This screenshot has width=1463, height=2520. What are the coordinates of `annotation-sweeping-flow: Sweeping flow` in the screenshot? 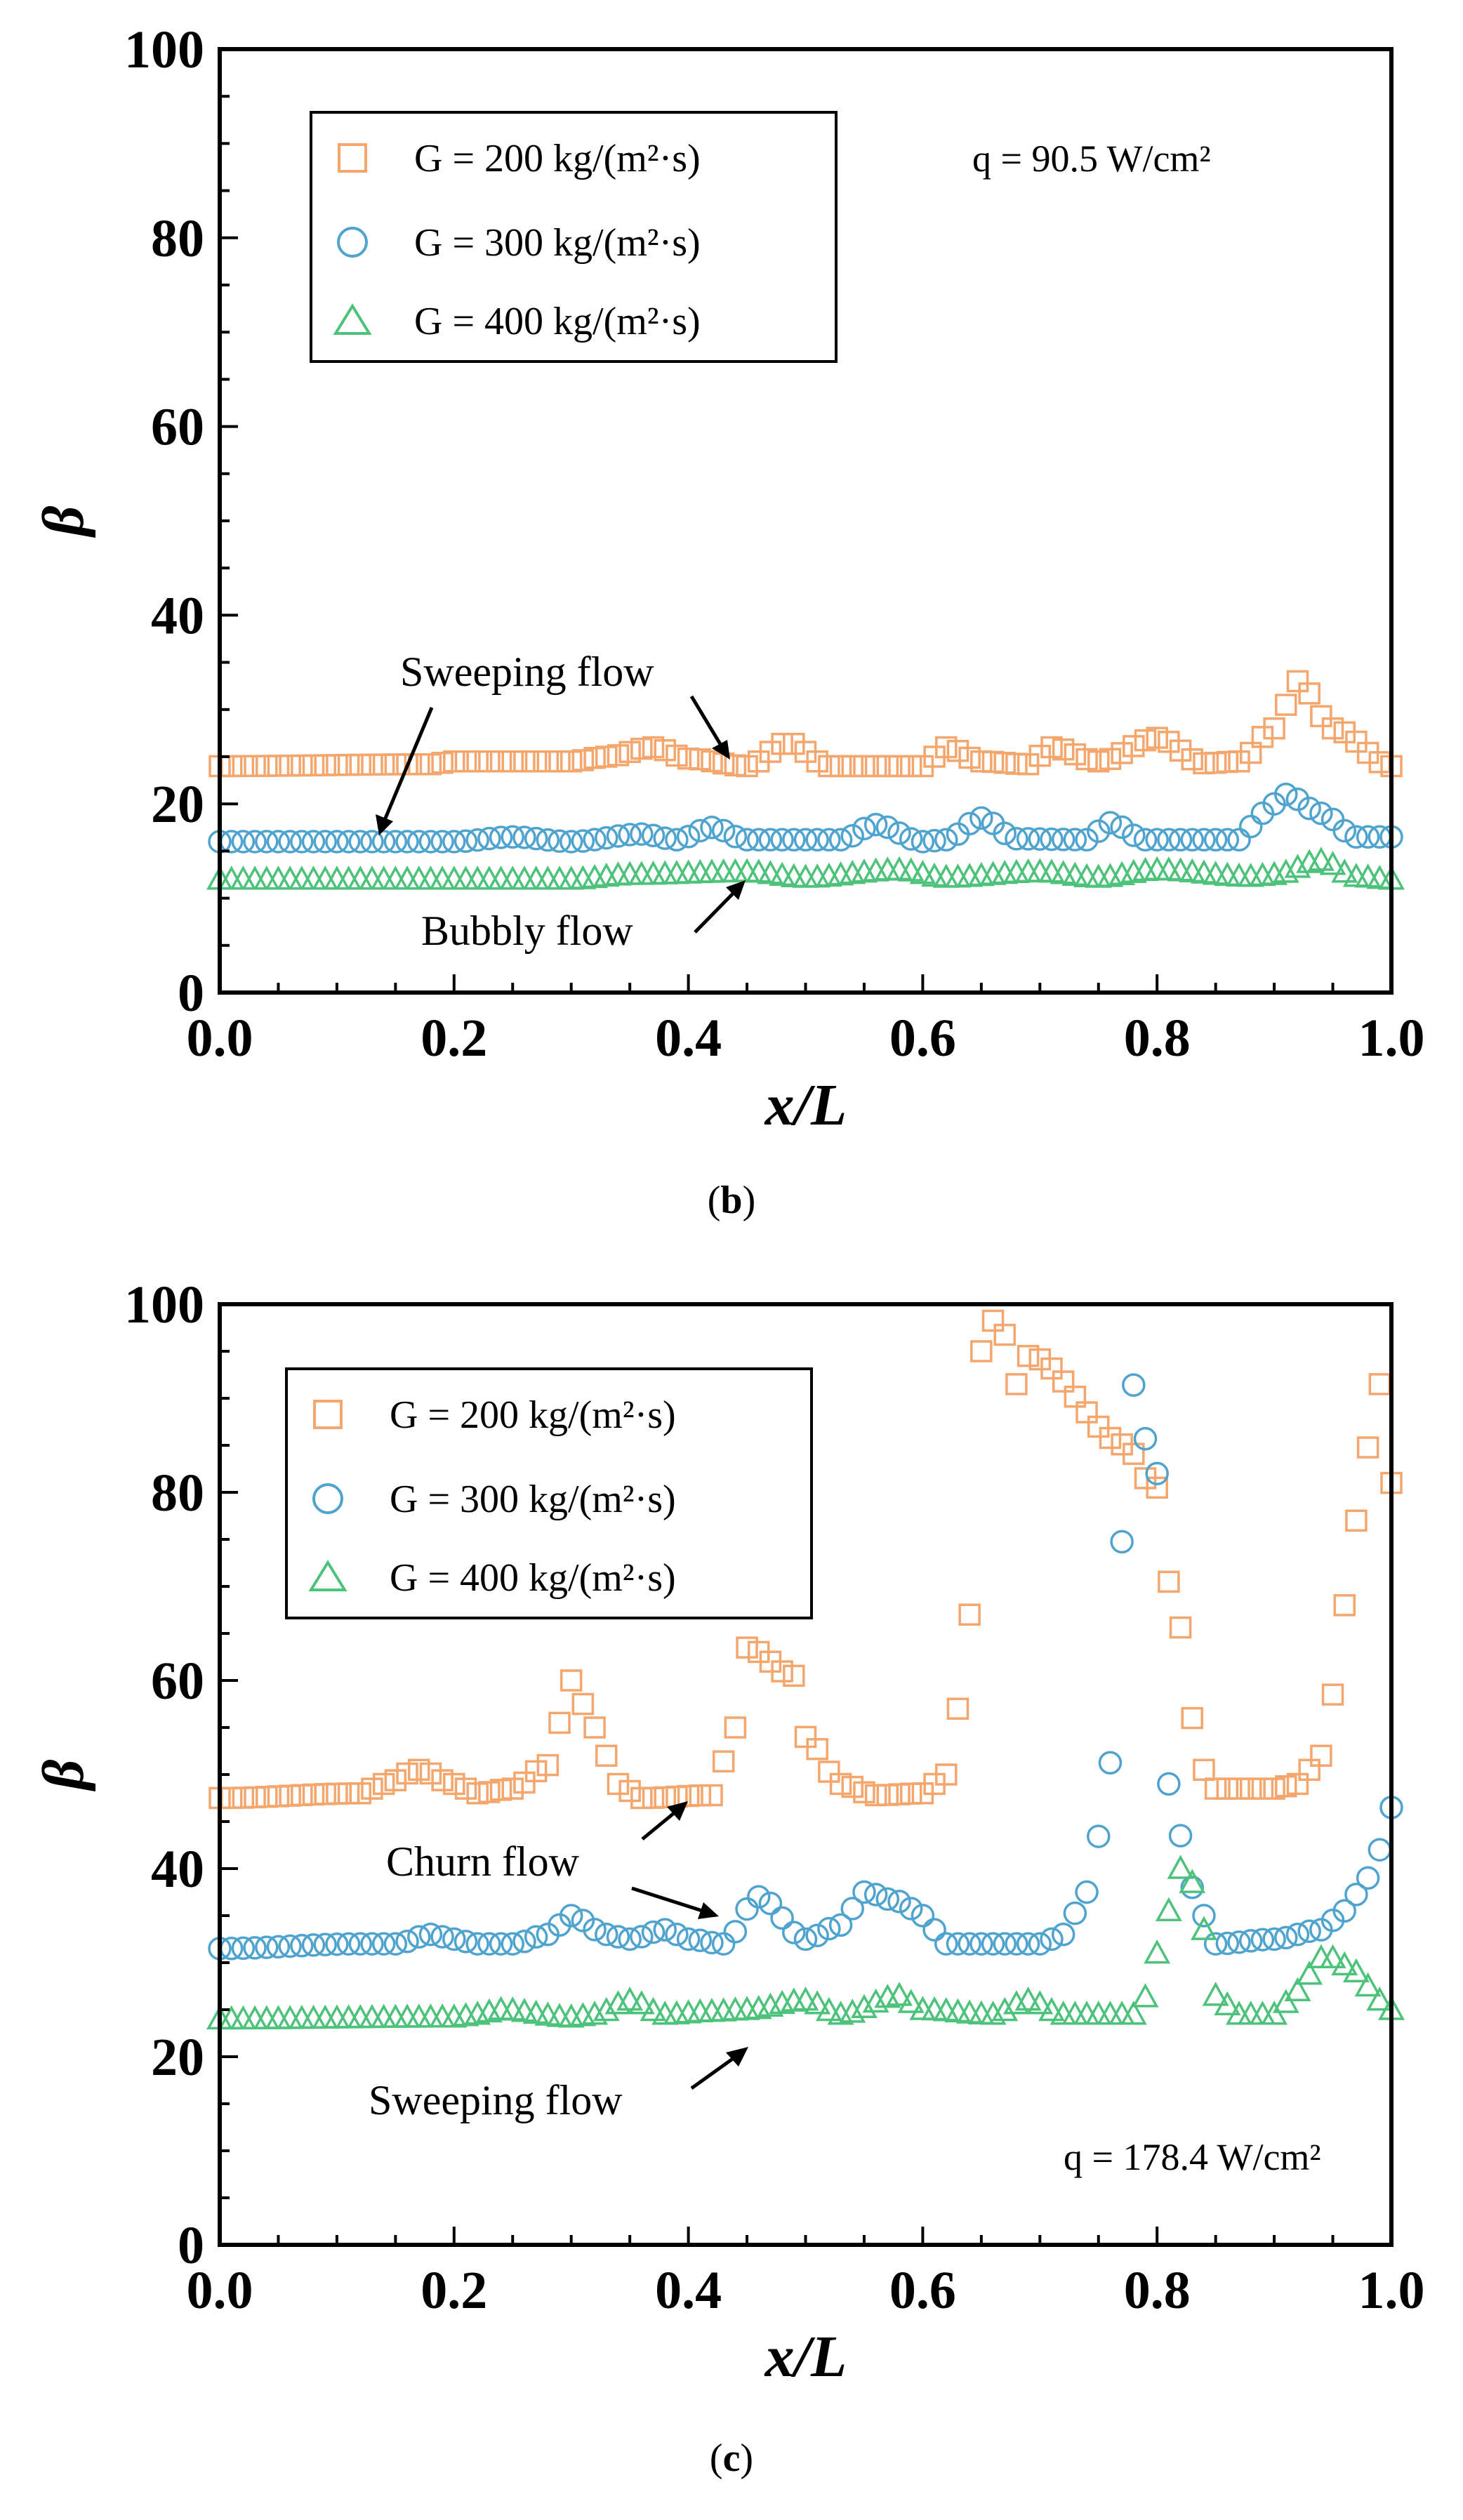 It's located at (496, 2100).